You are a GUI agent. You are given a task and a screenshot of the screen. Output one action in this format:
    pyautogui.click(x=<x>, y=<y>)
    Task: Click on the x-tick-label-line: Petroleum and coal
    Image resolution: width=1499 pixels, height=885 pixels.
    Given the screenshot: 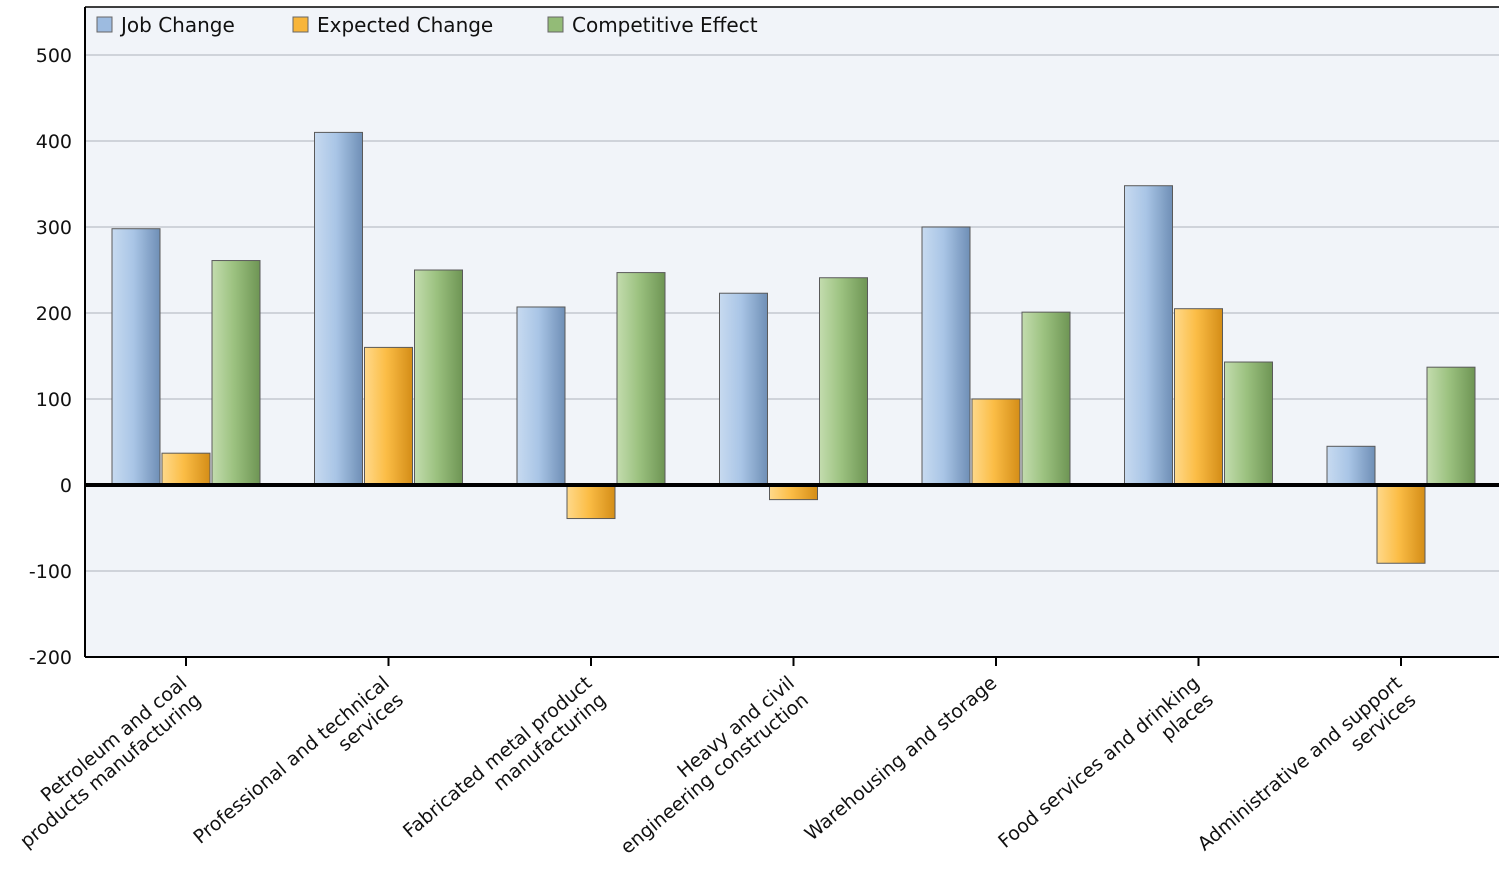 What is the action you would take?
    pyautogui.click(x=114, y=739)
    